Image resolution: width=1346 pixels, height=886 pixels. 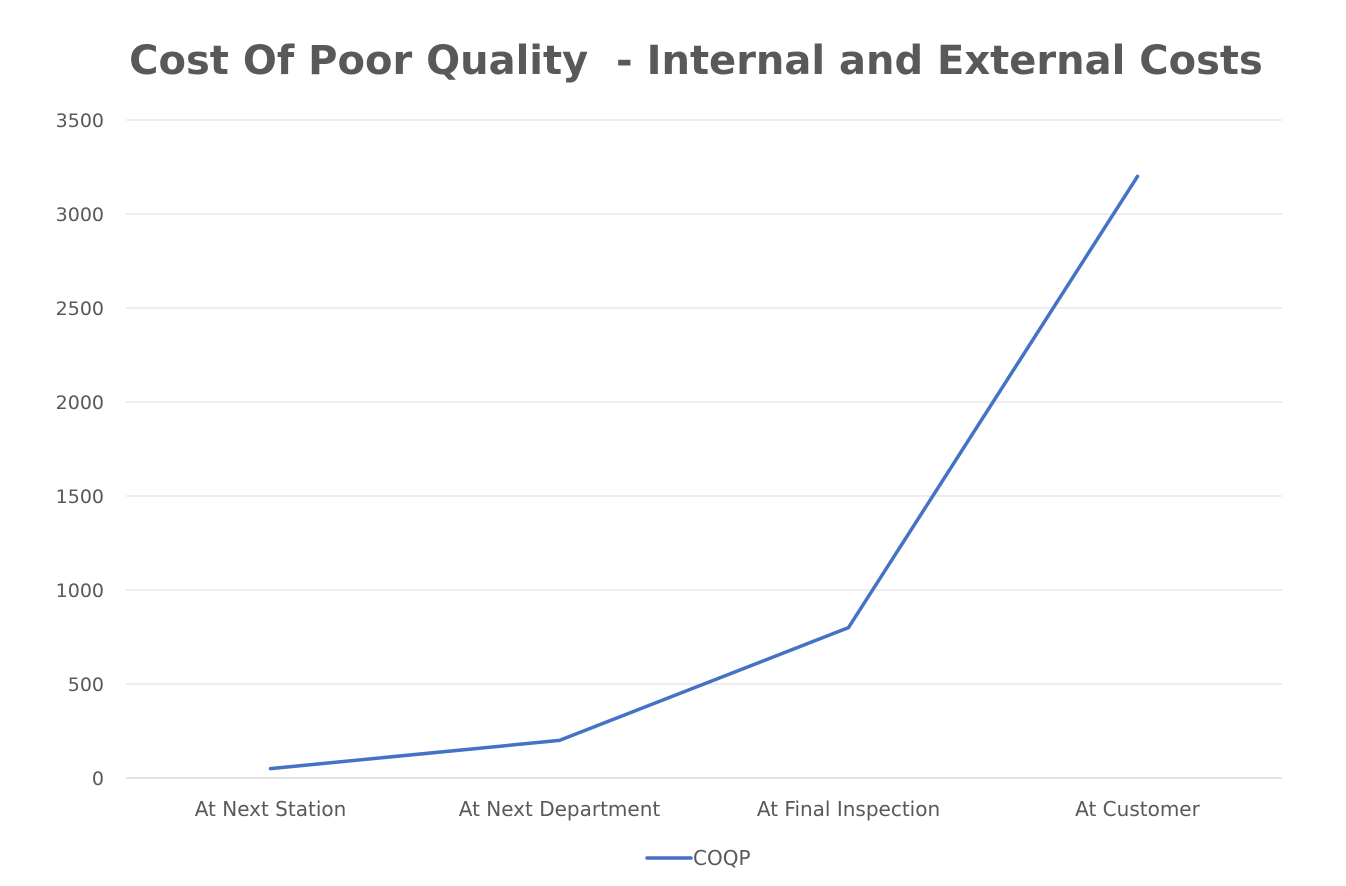 I want to click on y-tick-label: 2000, so click(x=80, y=403).